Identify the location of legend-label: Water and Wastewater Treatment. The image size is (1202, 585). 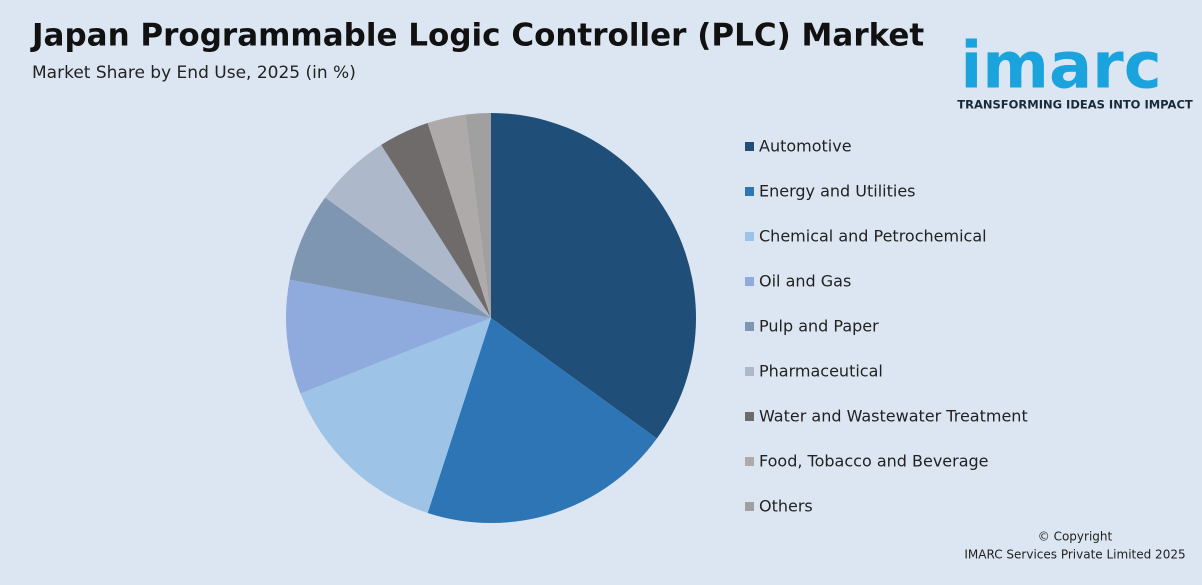
(893, 416).